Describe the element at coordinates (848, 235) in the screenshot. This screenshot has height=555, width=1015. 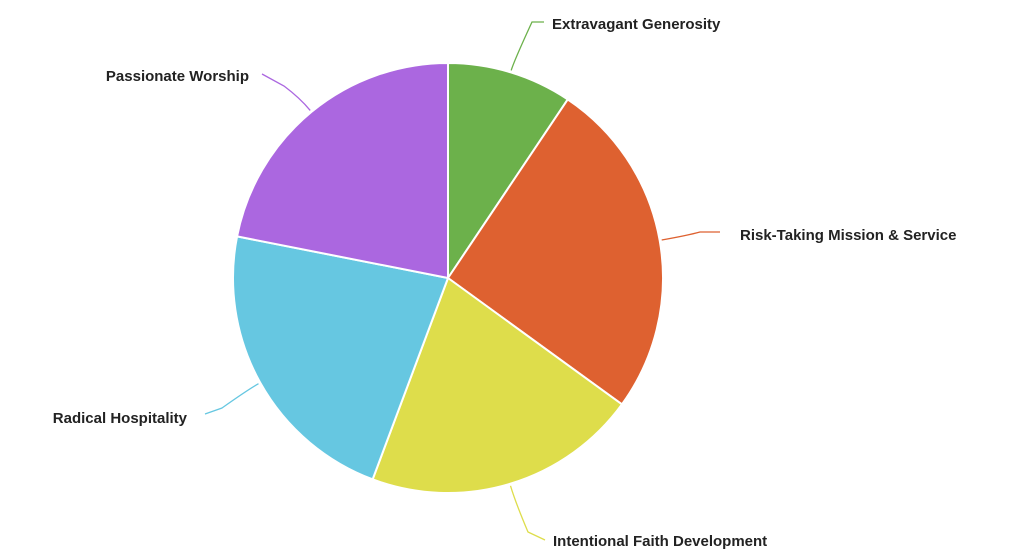
I see `slice-label-risk-taking-mission: Risk-Taking Mission & Service` at that location.